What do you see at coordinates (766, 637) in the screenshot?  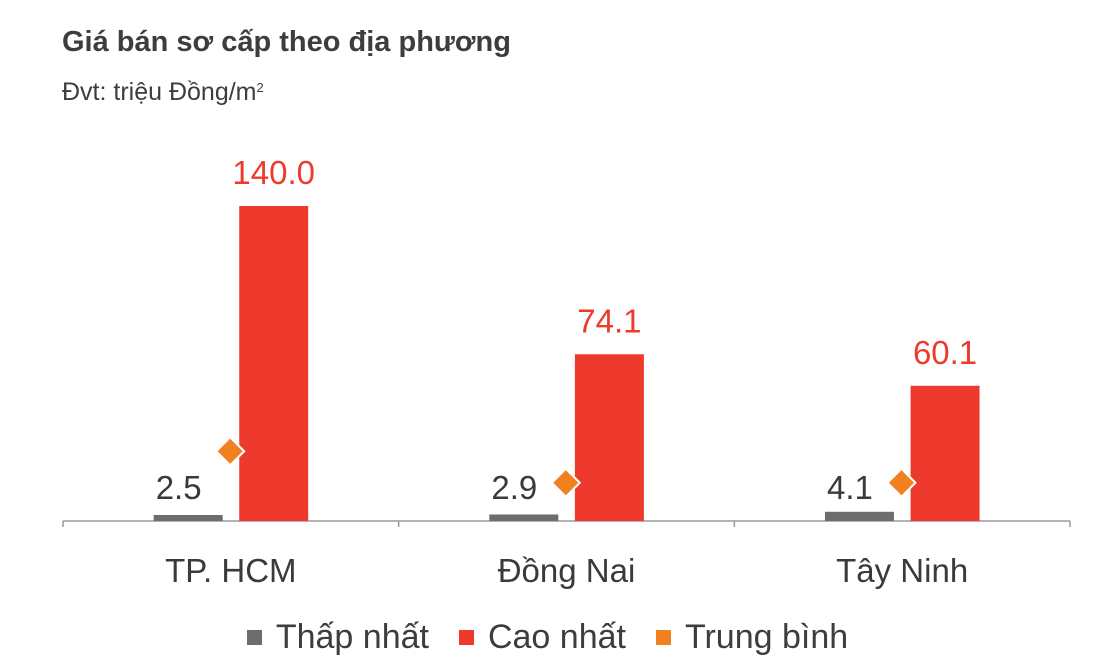 I see `legend-label-avg: Trung bình` at bounding box center [766, 637].